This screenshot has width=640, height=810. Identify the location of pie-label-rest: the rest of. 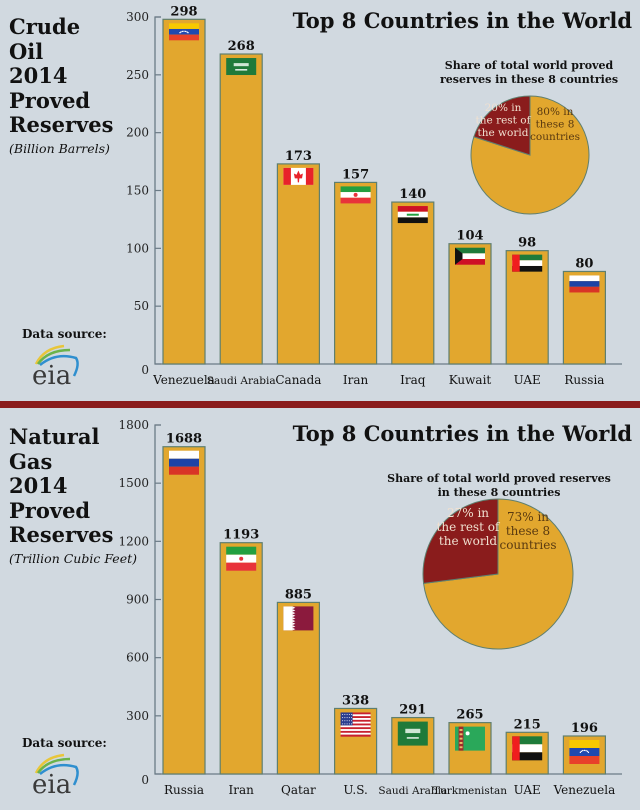
(504, 120).